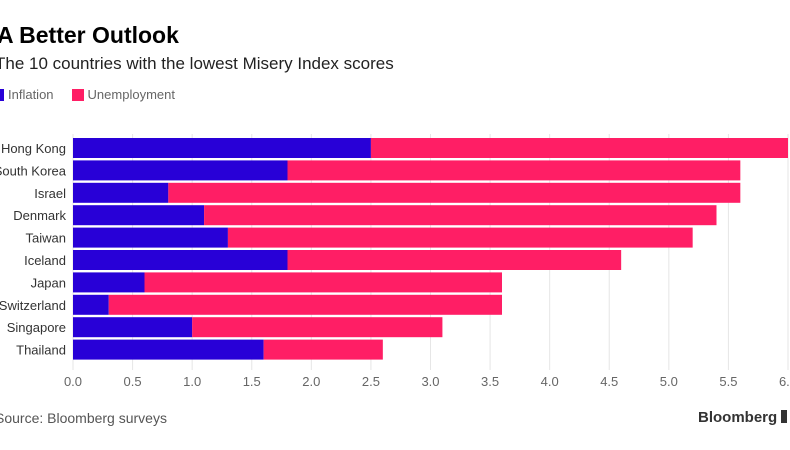 The width and height of the screenshot is (790, 450). I want to click on source-note: Source: Bloomberg surveys, so click(83, 418).